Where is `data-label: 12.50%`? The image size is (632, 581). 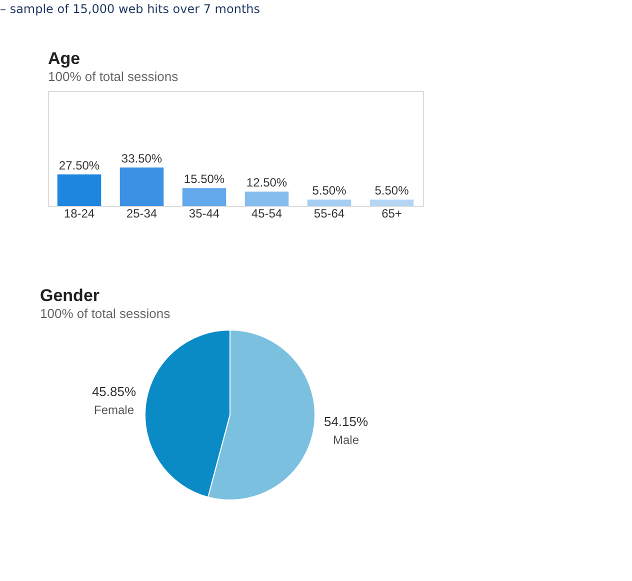
data-label: 12.50% is located at coordinates (267, 183).